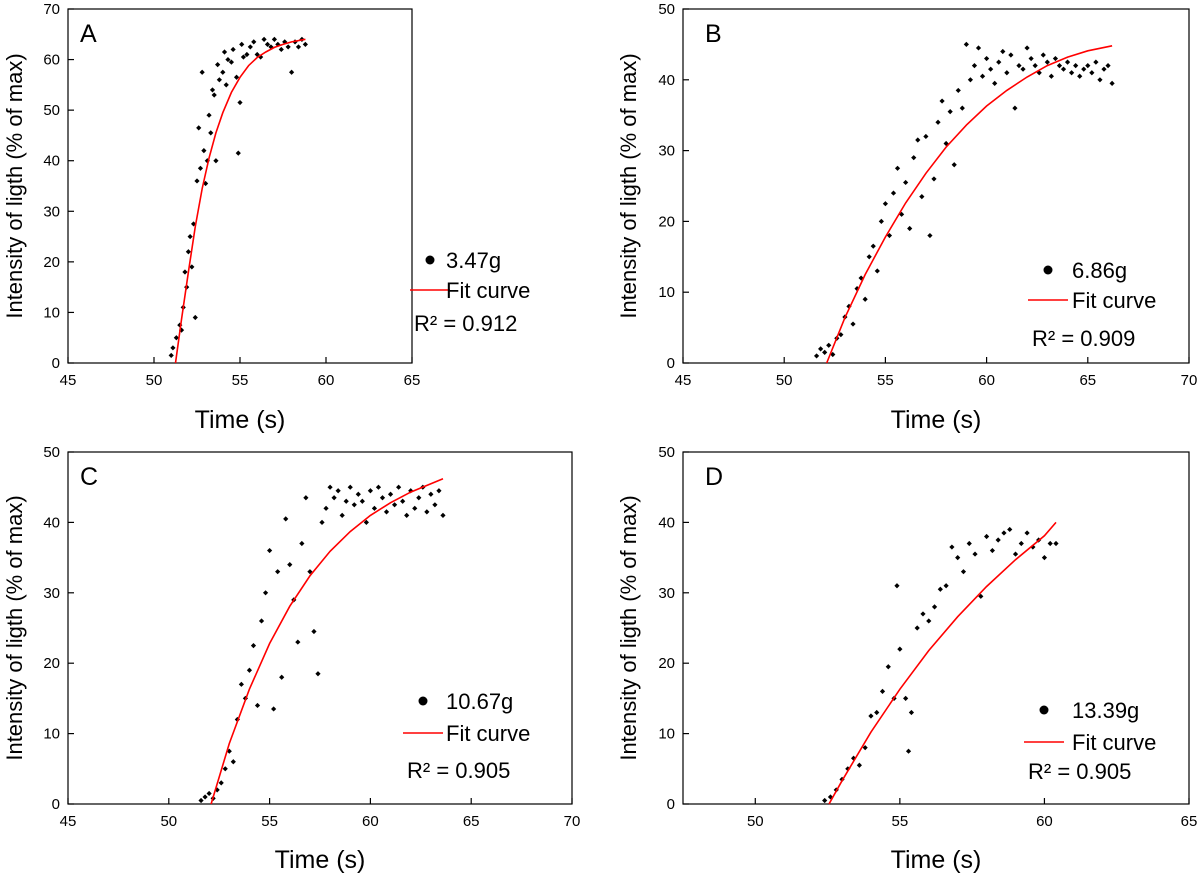 This screenshot has height=881, width=1200. I want to click on x-tick-label: 70, so click(1189, 380).